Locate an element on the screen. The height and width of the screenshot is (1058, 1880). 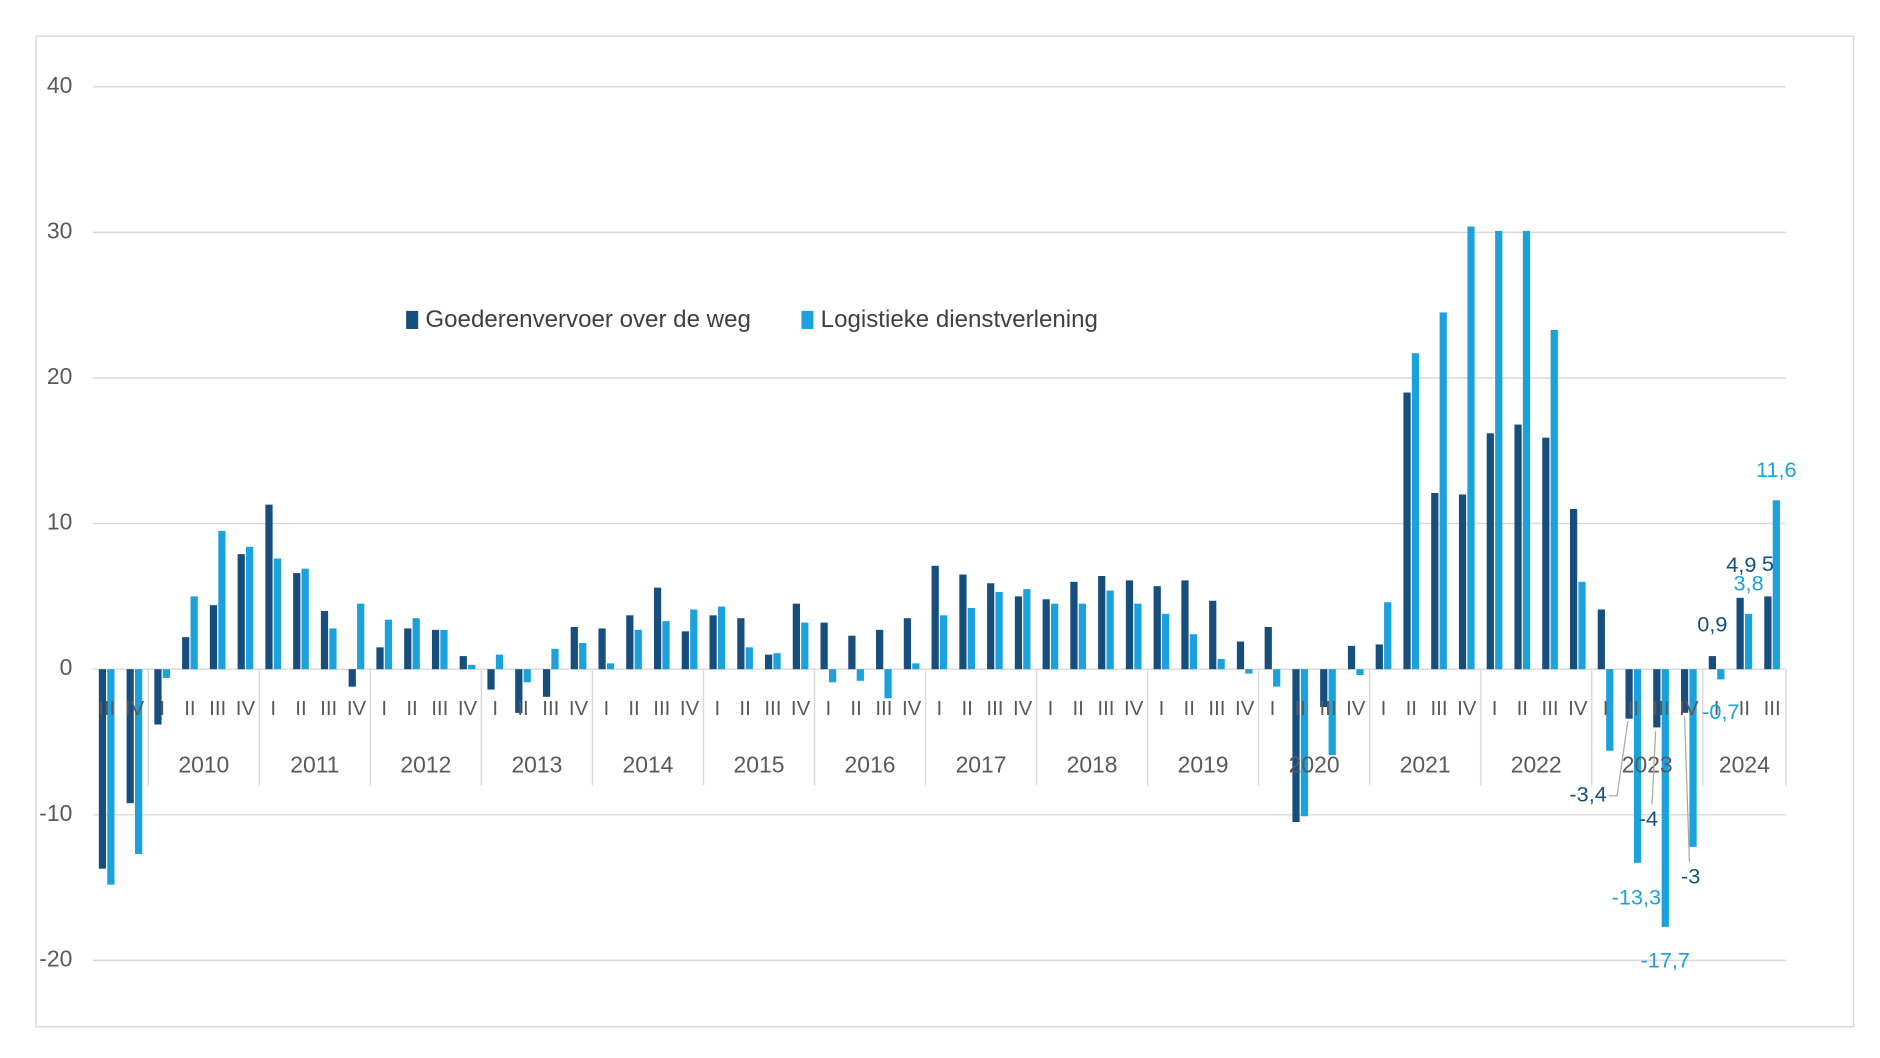
year-label: 2022 is located at coordinates (1536, 764).